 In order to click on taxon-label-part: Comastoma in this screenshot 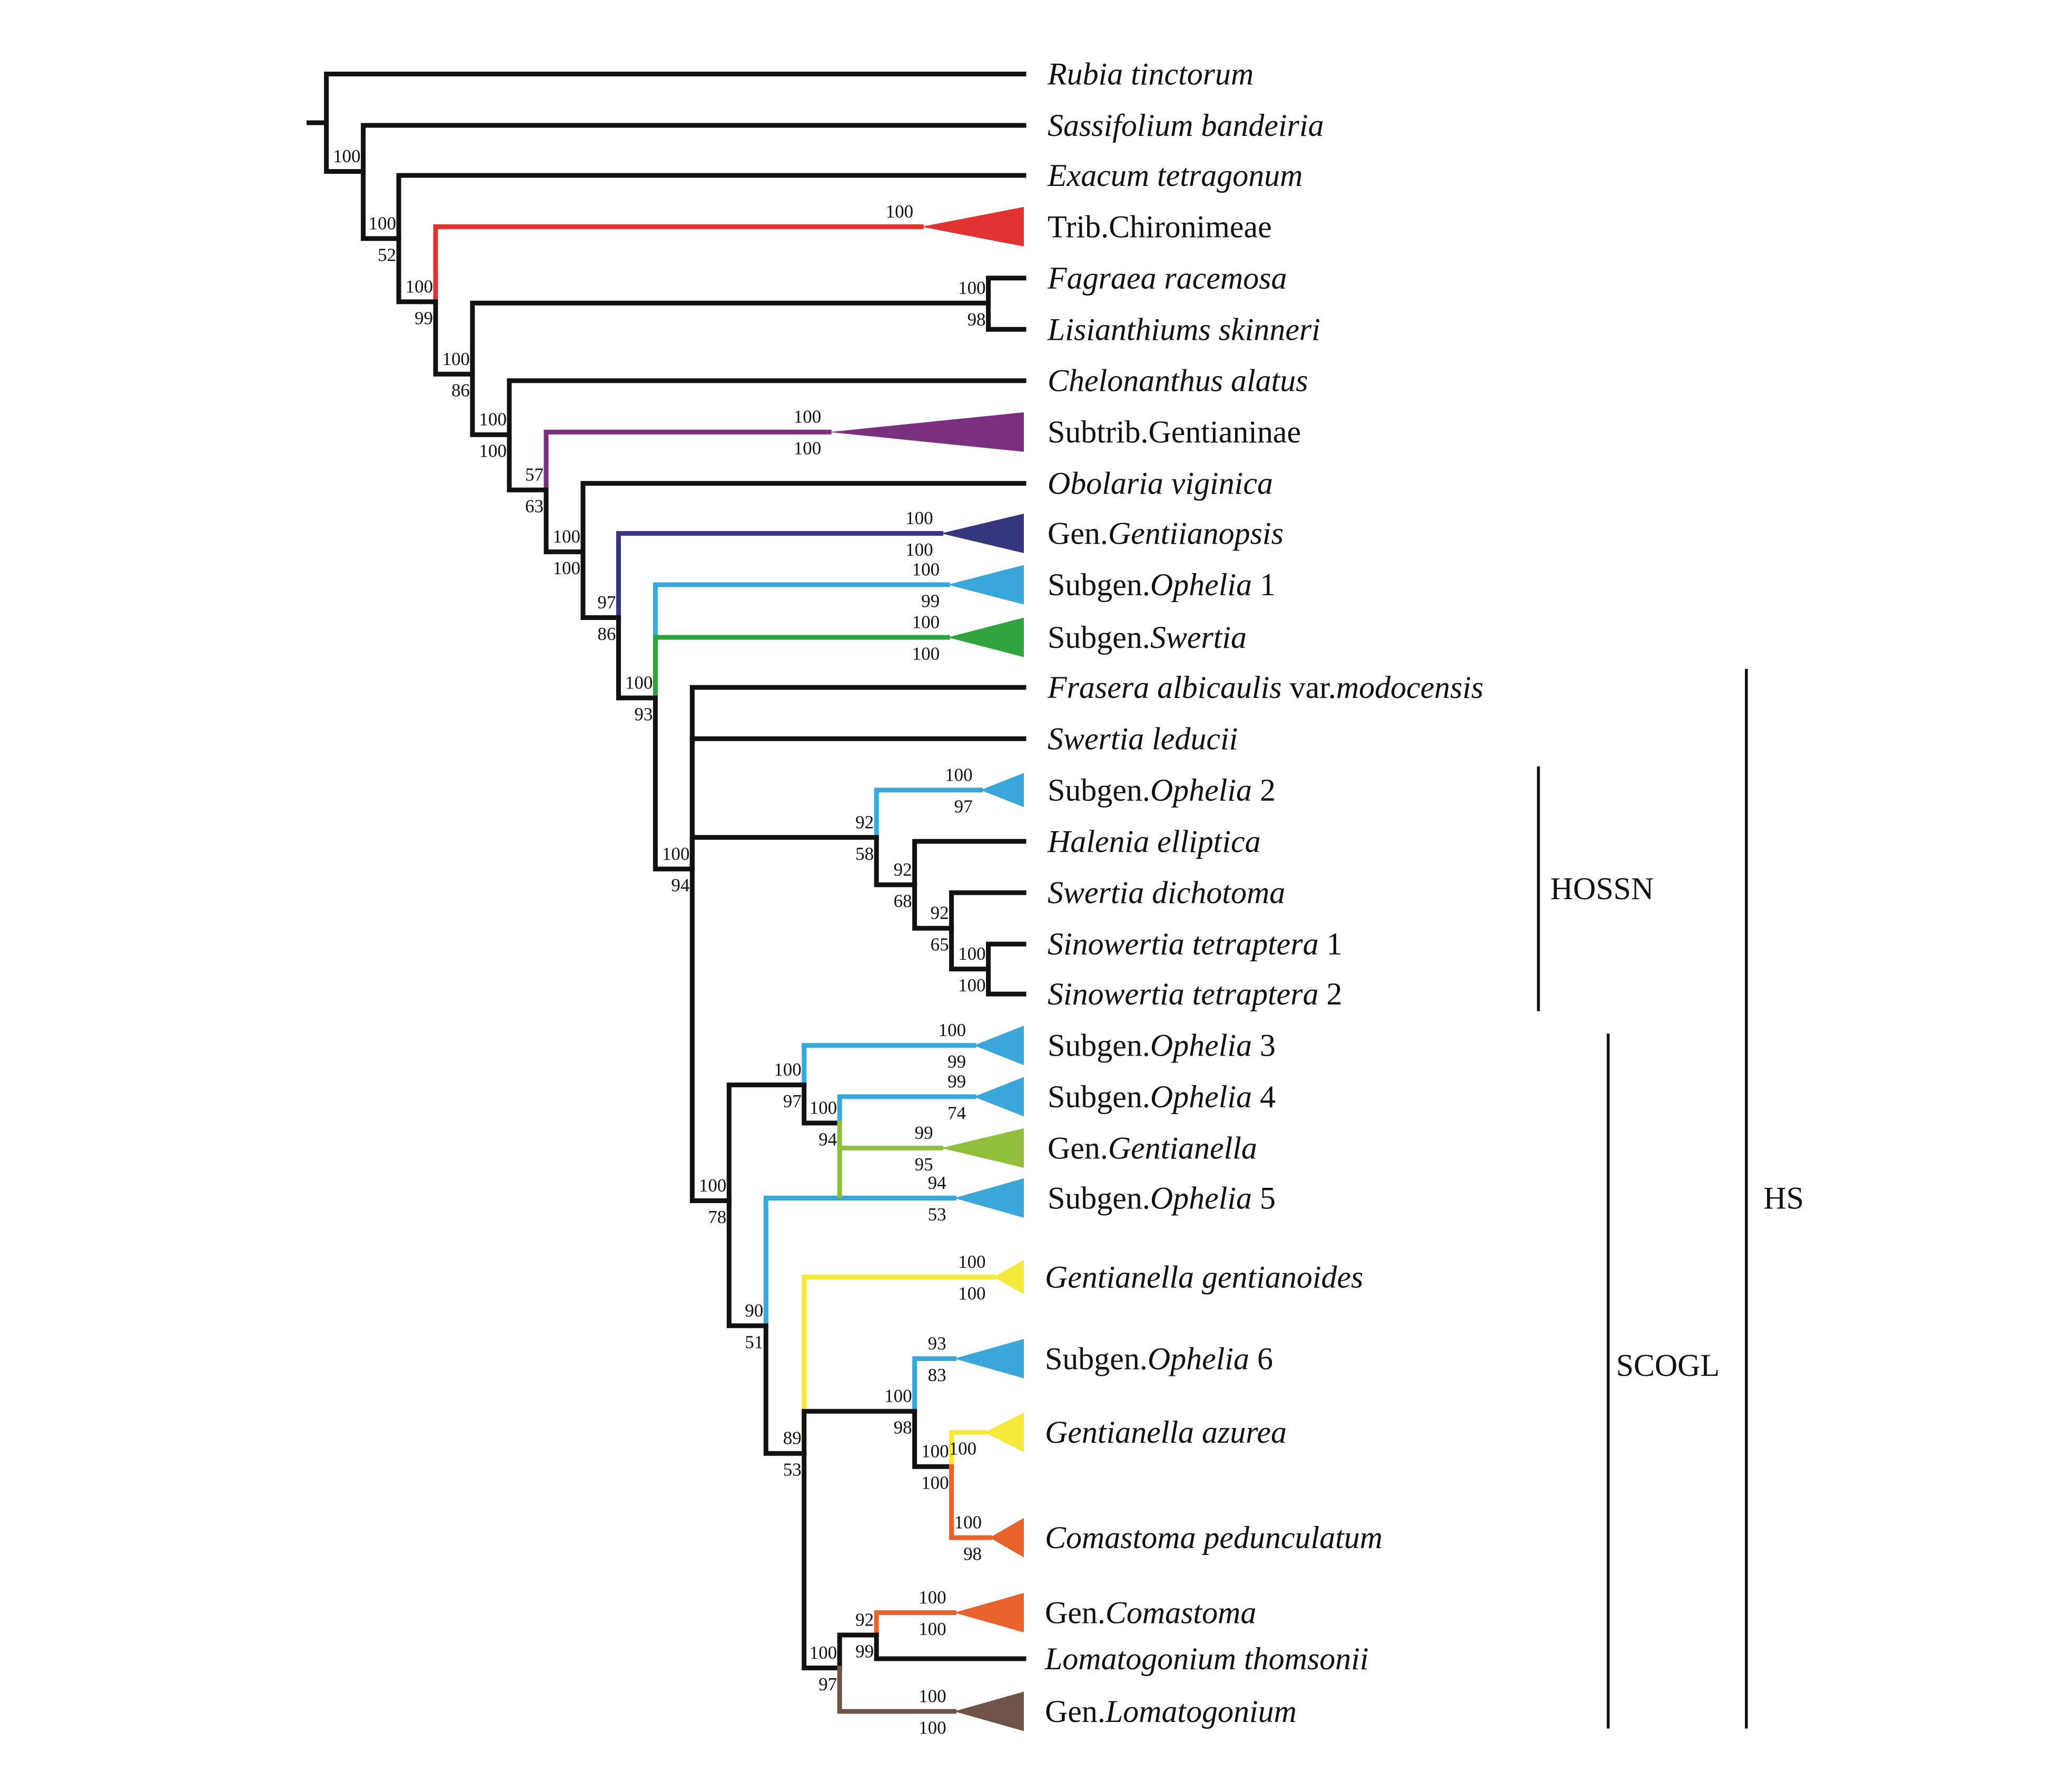, I will do `click(1181, 1613)`.